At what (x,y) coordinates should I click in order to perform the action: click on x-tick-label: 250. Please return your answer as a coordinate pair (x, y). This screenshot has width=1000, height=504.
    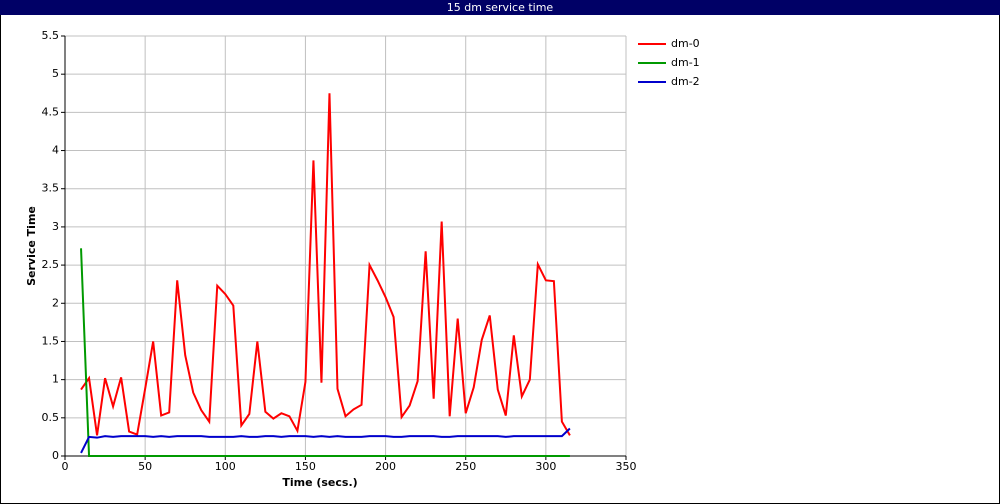
    Looking at the image, I should click on (465, 466).